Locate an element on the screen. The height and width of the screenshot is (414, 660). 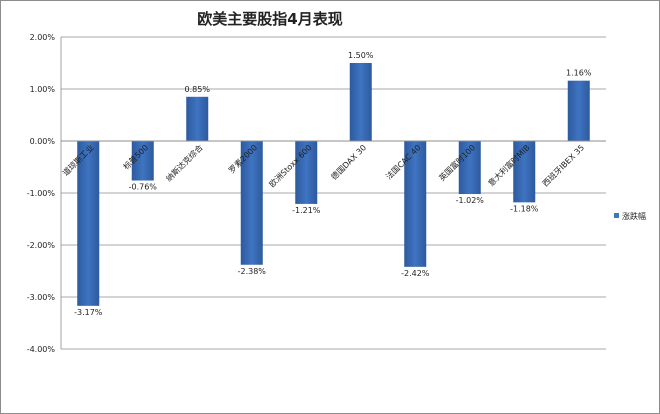
category-label: 德国DAX 30 is located at coordinates (348, 161).